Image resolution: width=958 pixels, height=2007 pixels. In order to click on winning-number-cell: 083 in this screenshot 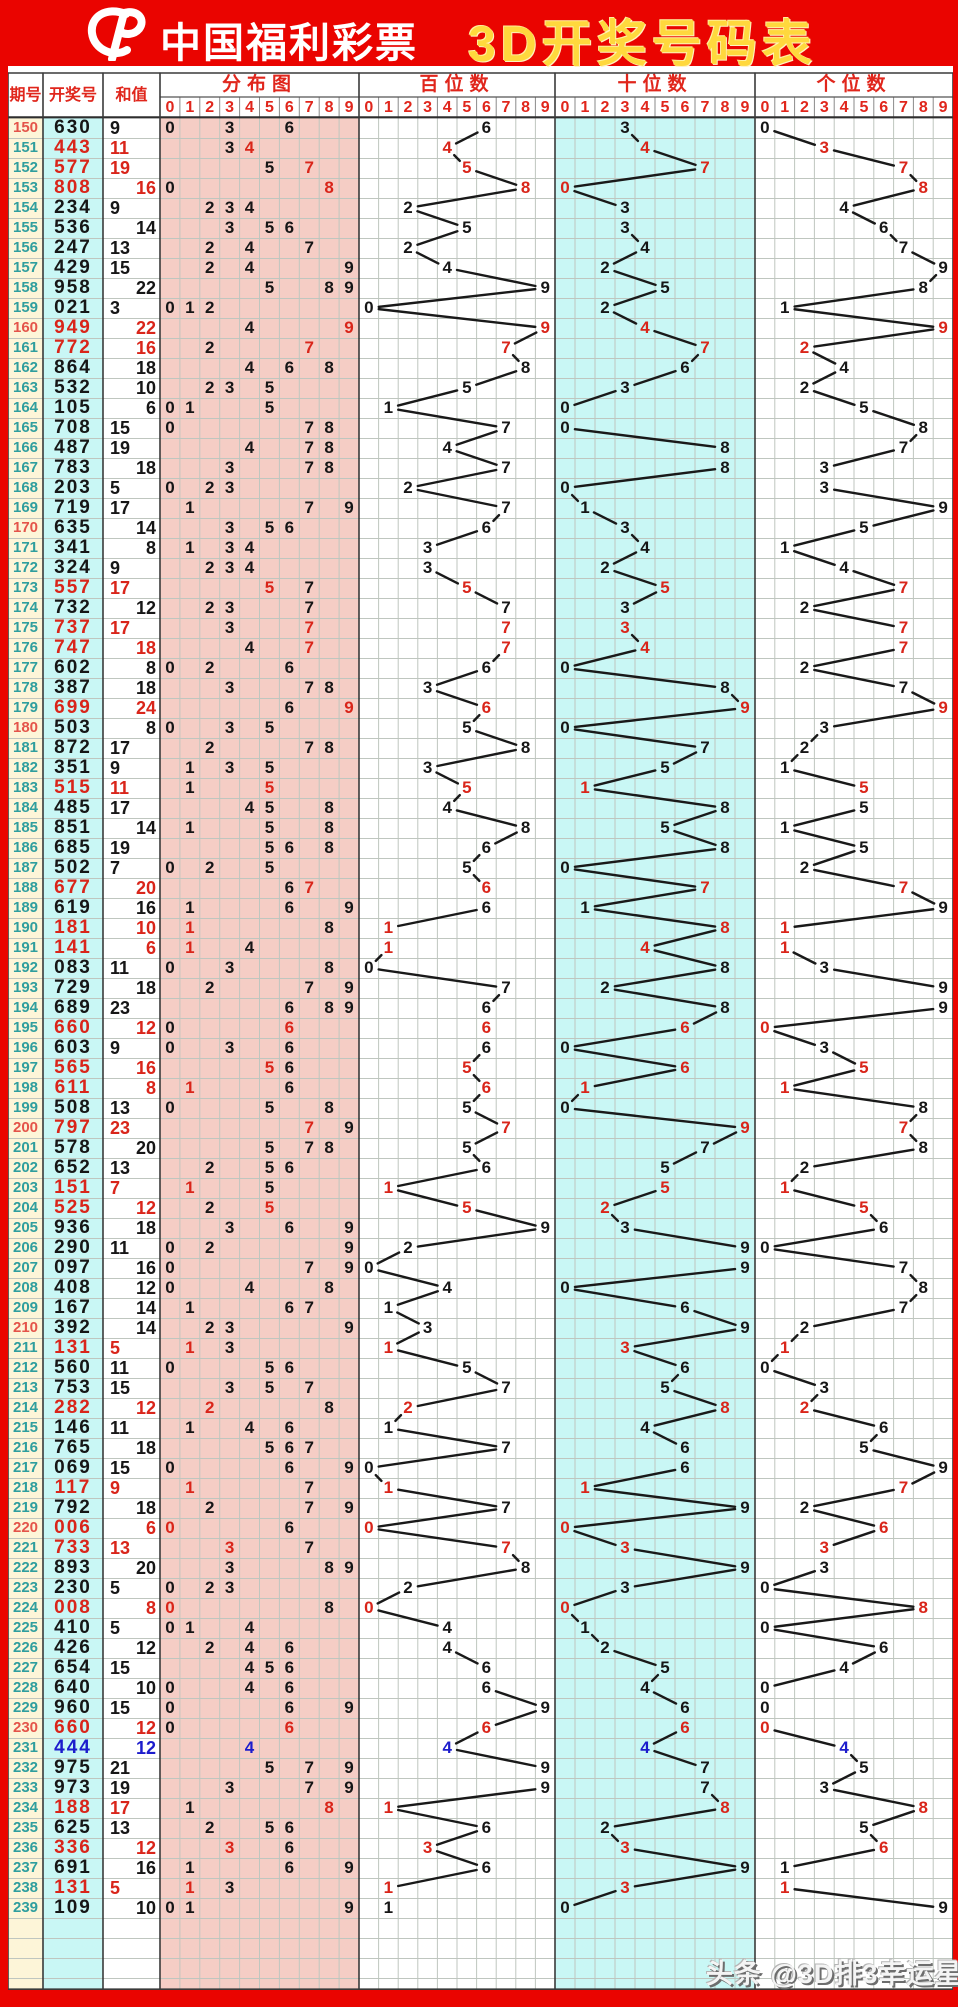, I will do `click(73, 967)`.